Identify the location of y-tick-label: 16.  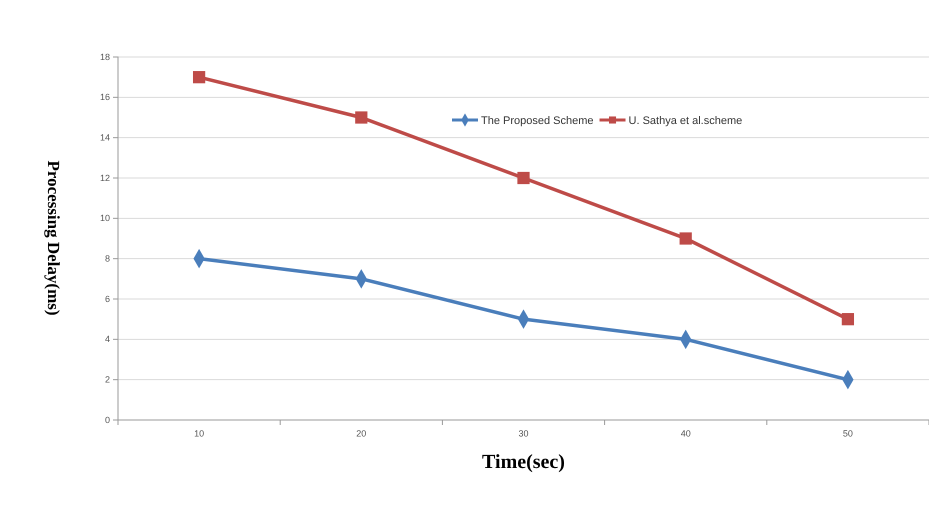
(105, 97).